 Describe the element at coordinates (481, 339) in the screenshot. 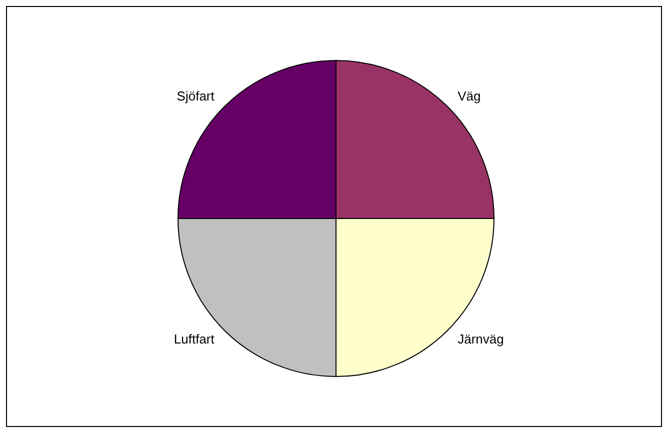

I see `slice-label: Järnväg` at that location.